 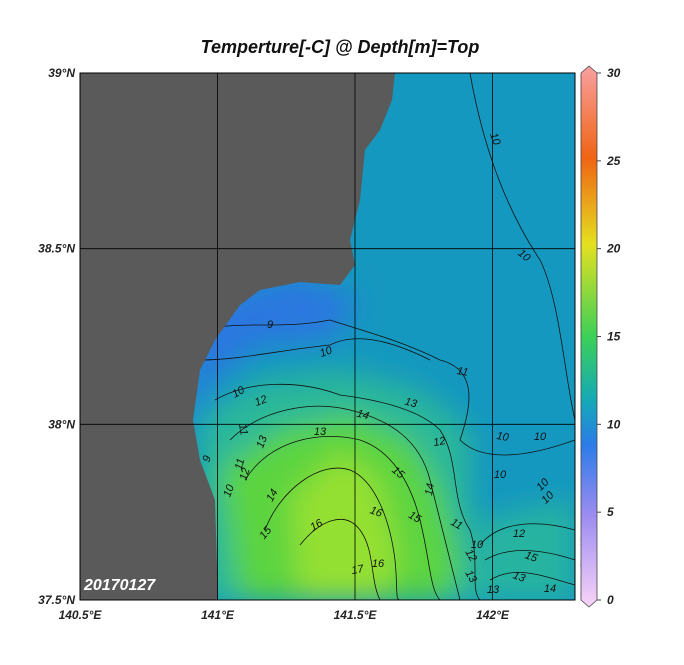 I want to click on colorbar-tick-label: 25, so click(x=613, y=161).